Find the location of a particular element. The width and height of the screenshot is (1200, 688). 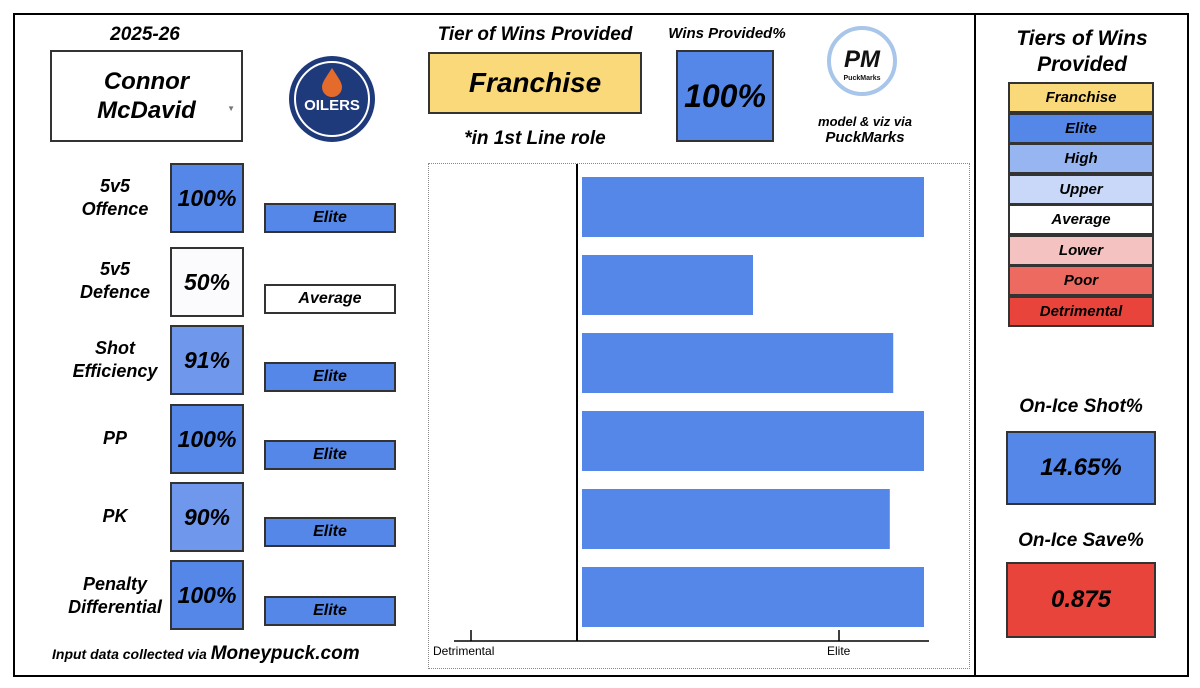

chevron-down-icon: ▼ is located at coordinates (231, 108).